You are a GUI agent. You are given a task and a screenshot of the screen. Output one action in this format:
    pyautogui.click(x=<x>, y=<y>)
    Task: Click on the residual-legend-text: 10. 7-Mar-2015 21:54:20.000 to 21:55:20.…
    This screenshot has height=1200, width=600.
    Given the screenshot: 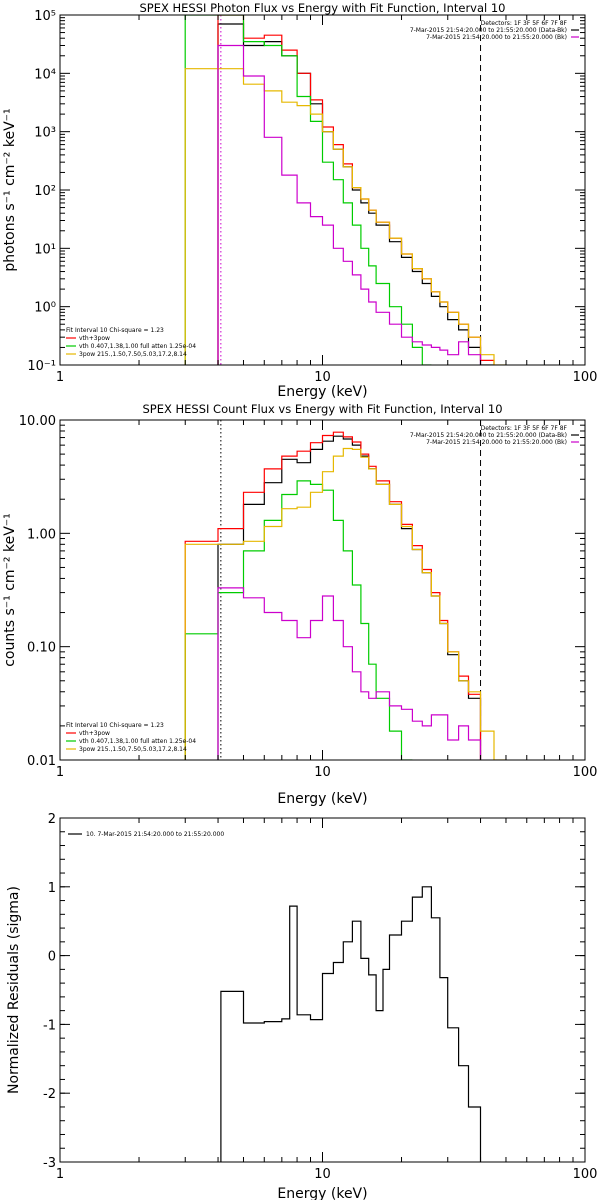 What is the action you would take?
    pyautogui.click(x=155, y=834)
    